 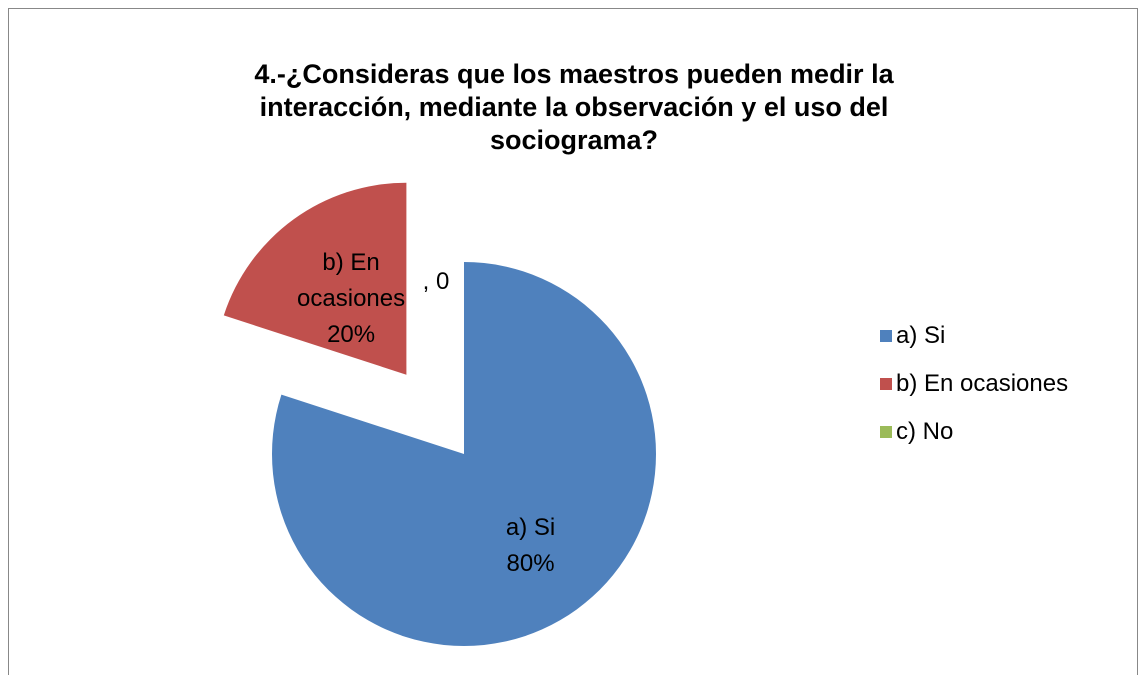 What do you see at coordinates (351, 334) in the screenshot?
I see `data-label-value: 20%` at bounding box center [351, 334].